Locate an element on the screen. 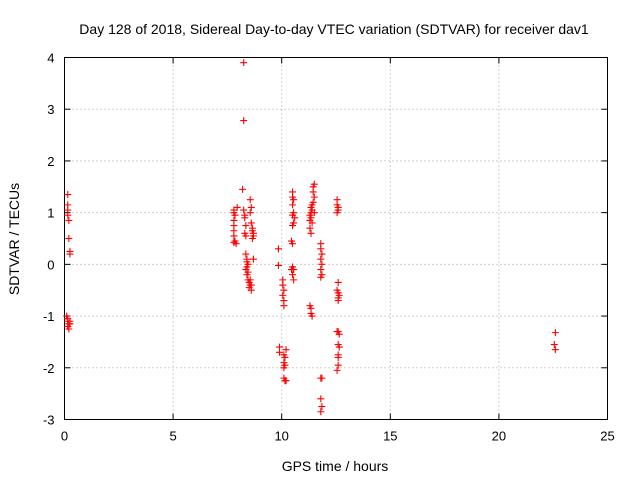 The width and height of the screenshot is (640, 480). y-tick-label: 3 is located at coordinates (50, 109).